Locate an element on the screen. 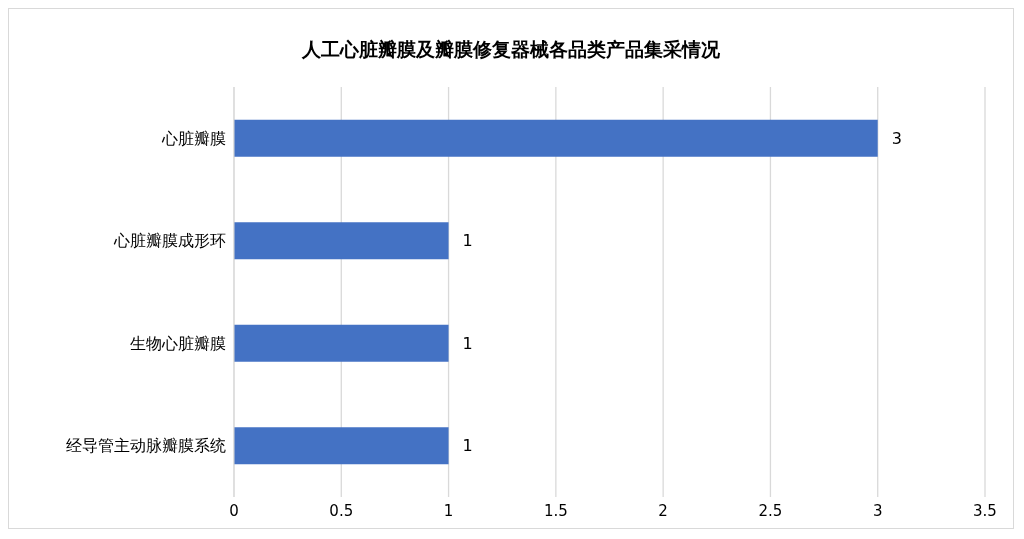 This screenshot has height=539, width=1024. x-tick-label: 3 is located at coordinates (877, 510).